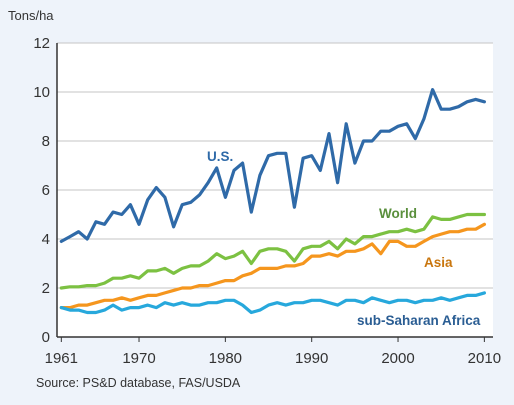  I want to click on y-tick-label: 8, so click(46, 141).